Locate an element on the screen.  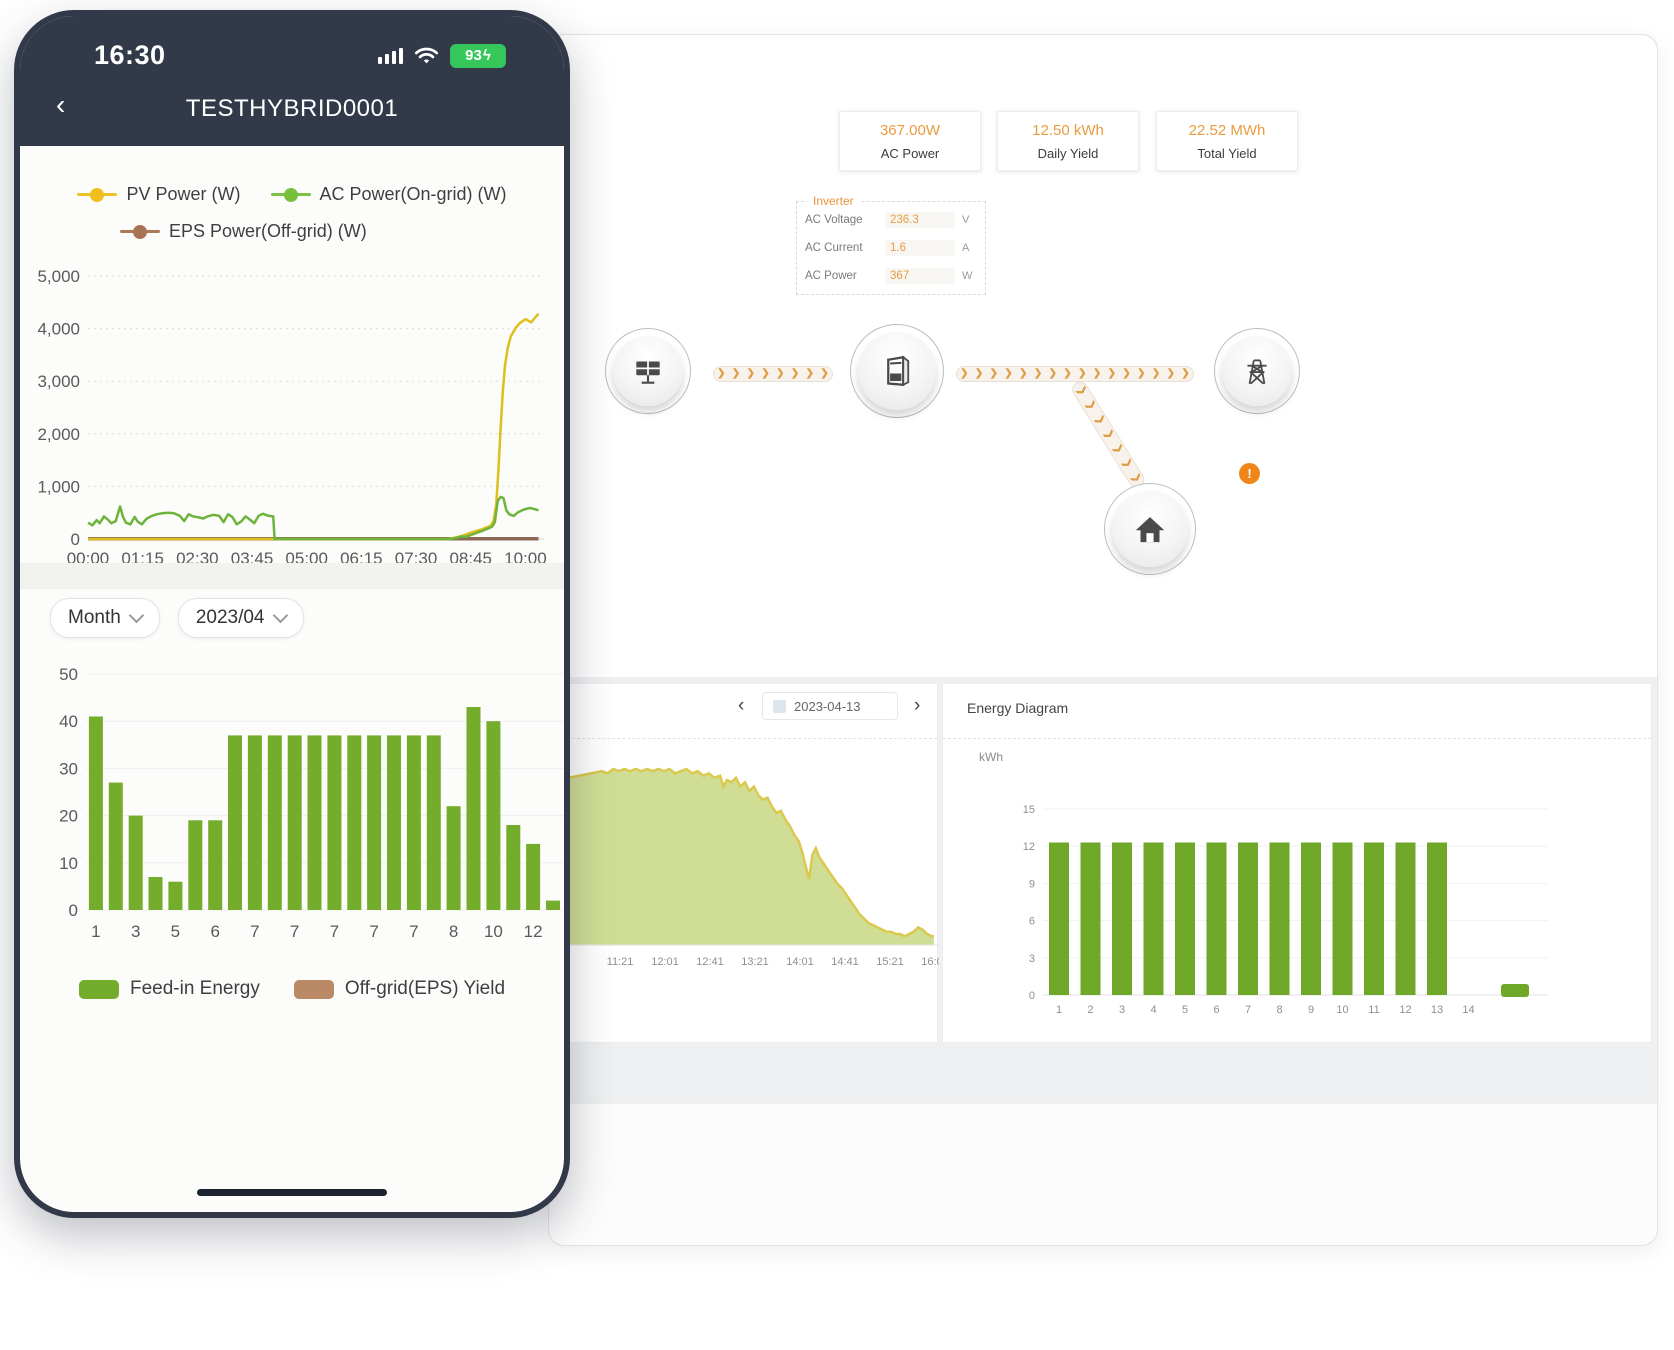
section-divider is located at coordinates (292, 576).